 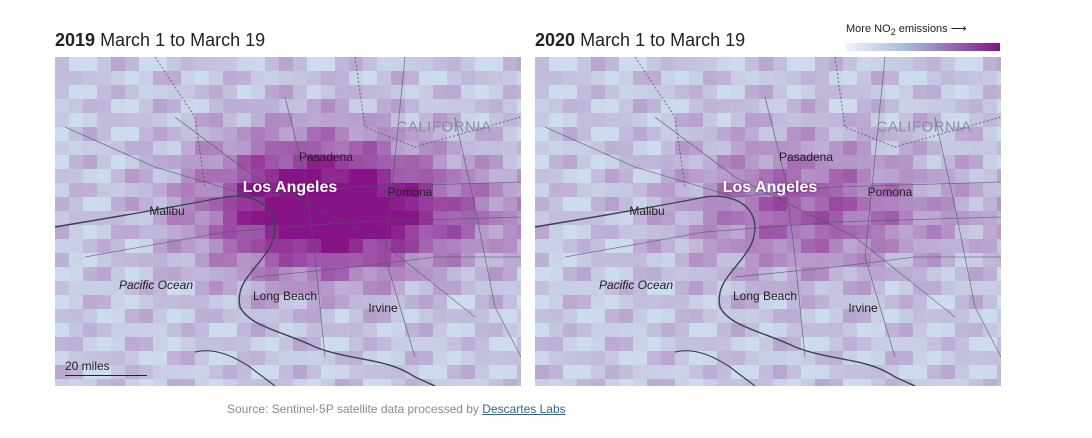 I want to click on label-pacific-ocean: Pacific Ocean, so click(x=636, y=285).